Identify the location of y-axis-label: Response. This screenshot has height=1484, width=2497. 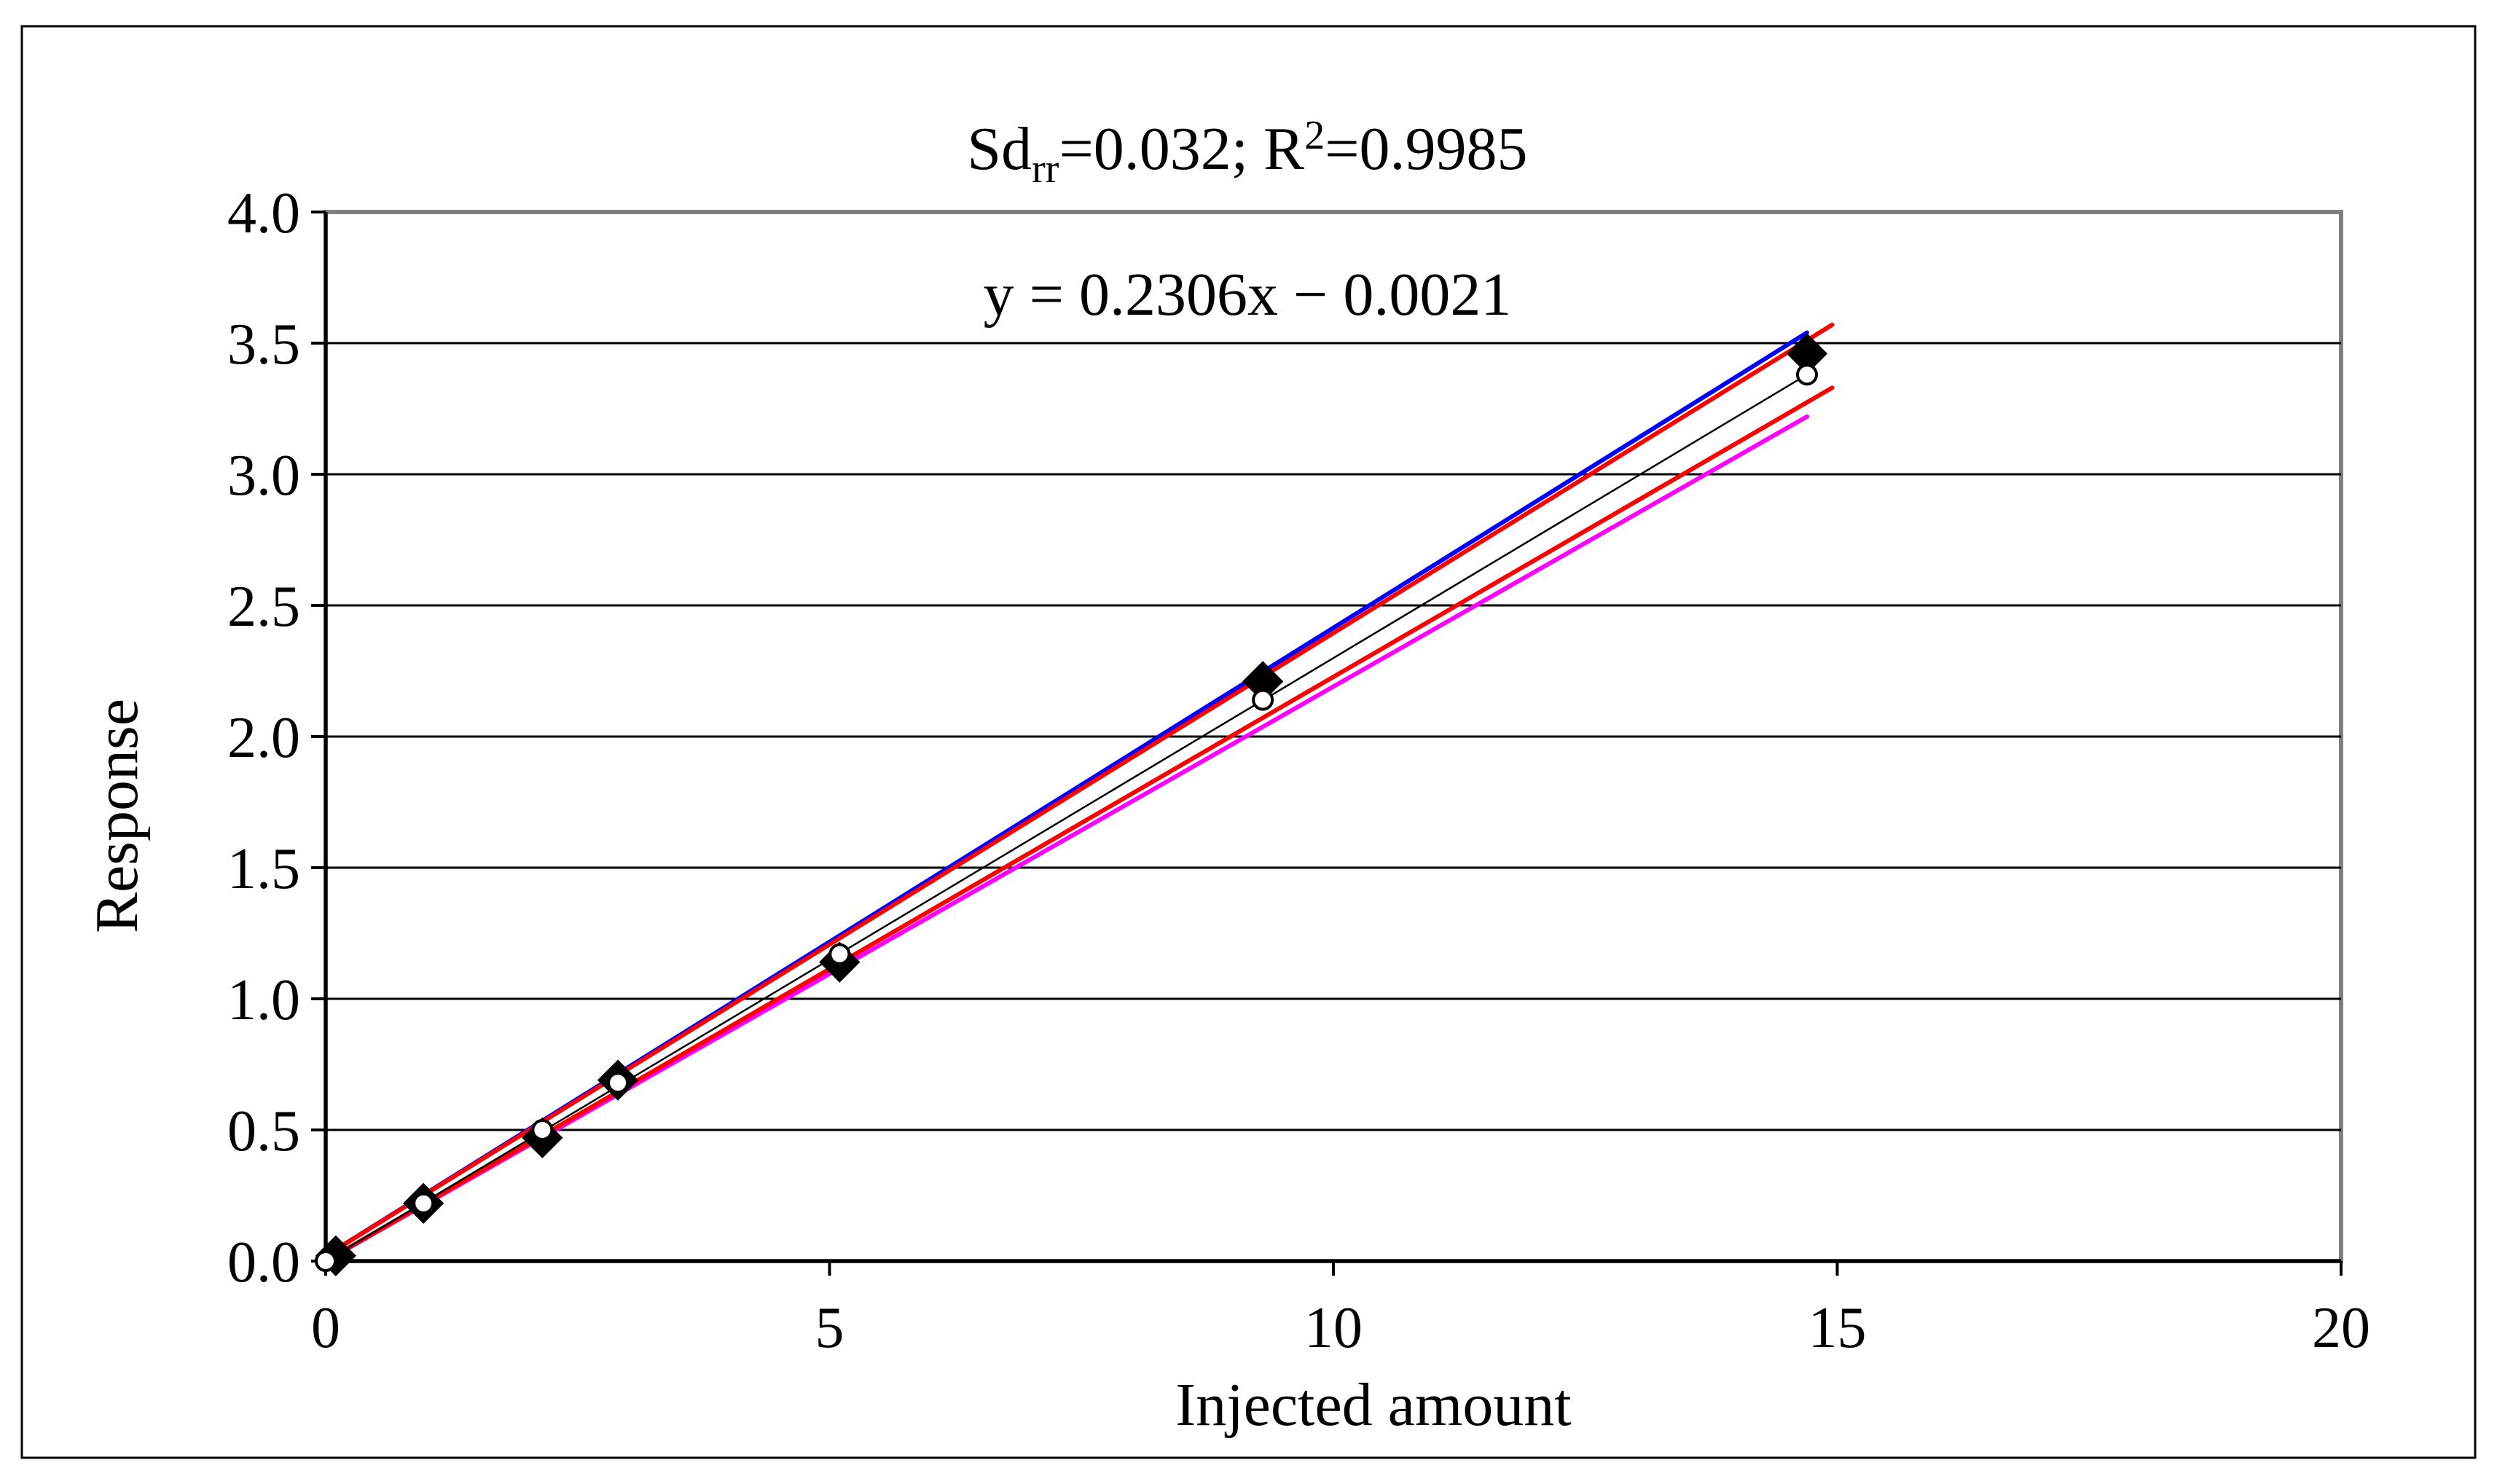
(117, 816).